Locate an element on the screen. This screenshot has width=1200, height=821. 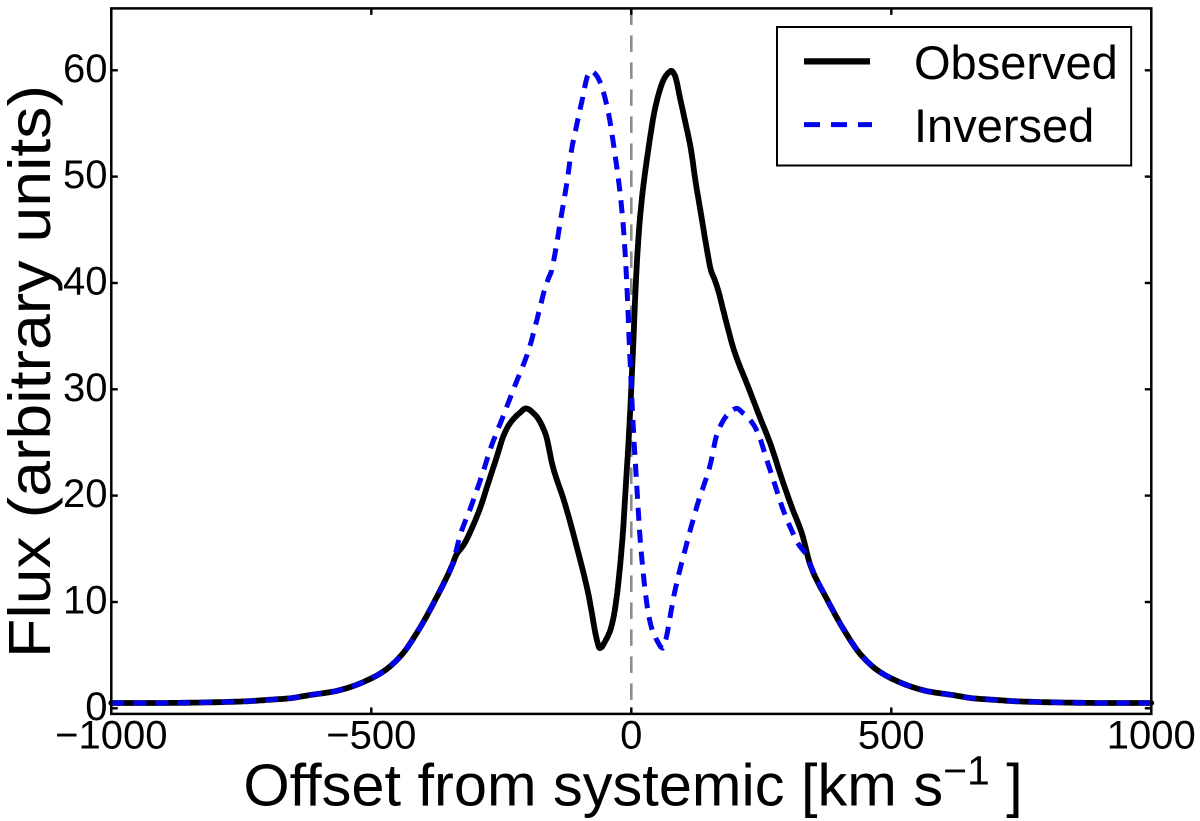
svg-text: 40 is located at coordinates (85, 282).